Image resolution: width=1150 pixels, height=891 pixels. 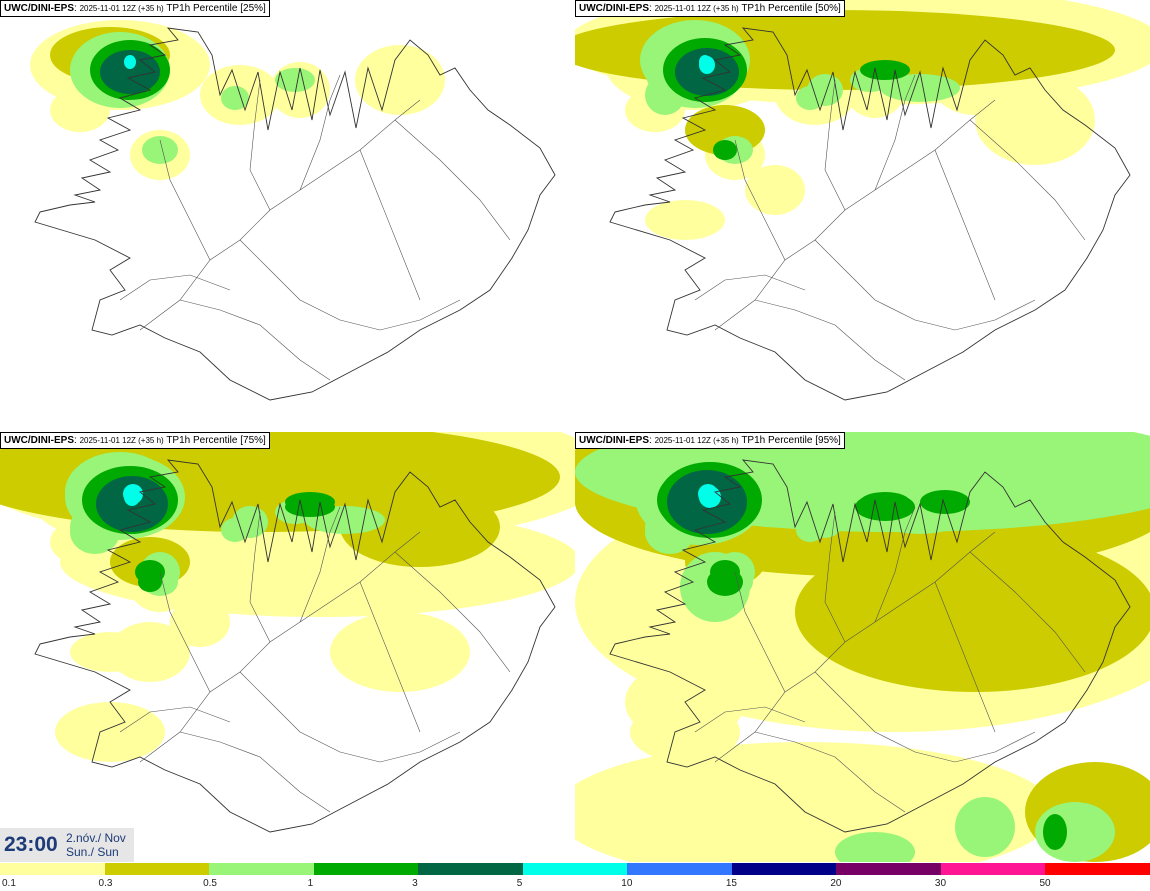 I want to click on legend-label: 50, so click(x=1045, y=883).